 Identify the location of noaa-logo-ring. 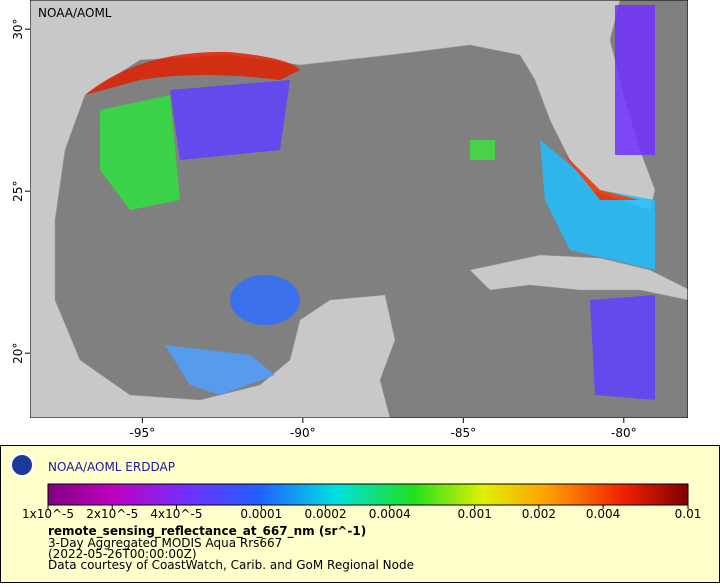
(22, 465).